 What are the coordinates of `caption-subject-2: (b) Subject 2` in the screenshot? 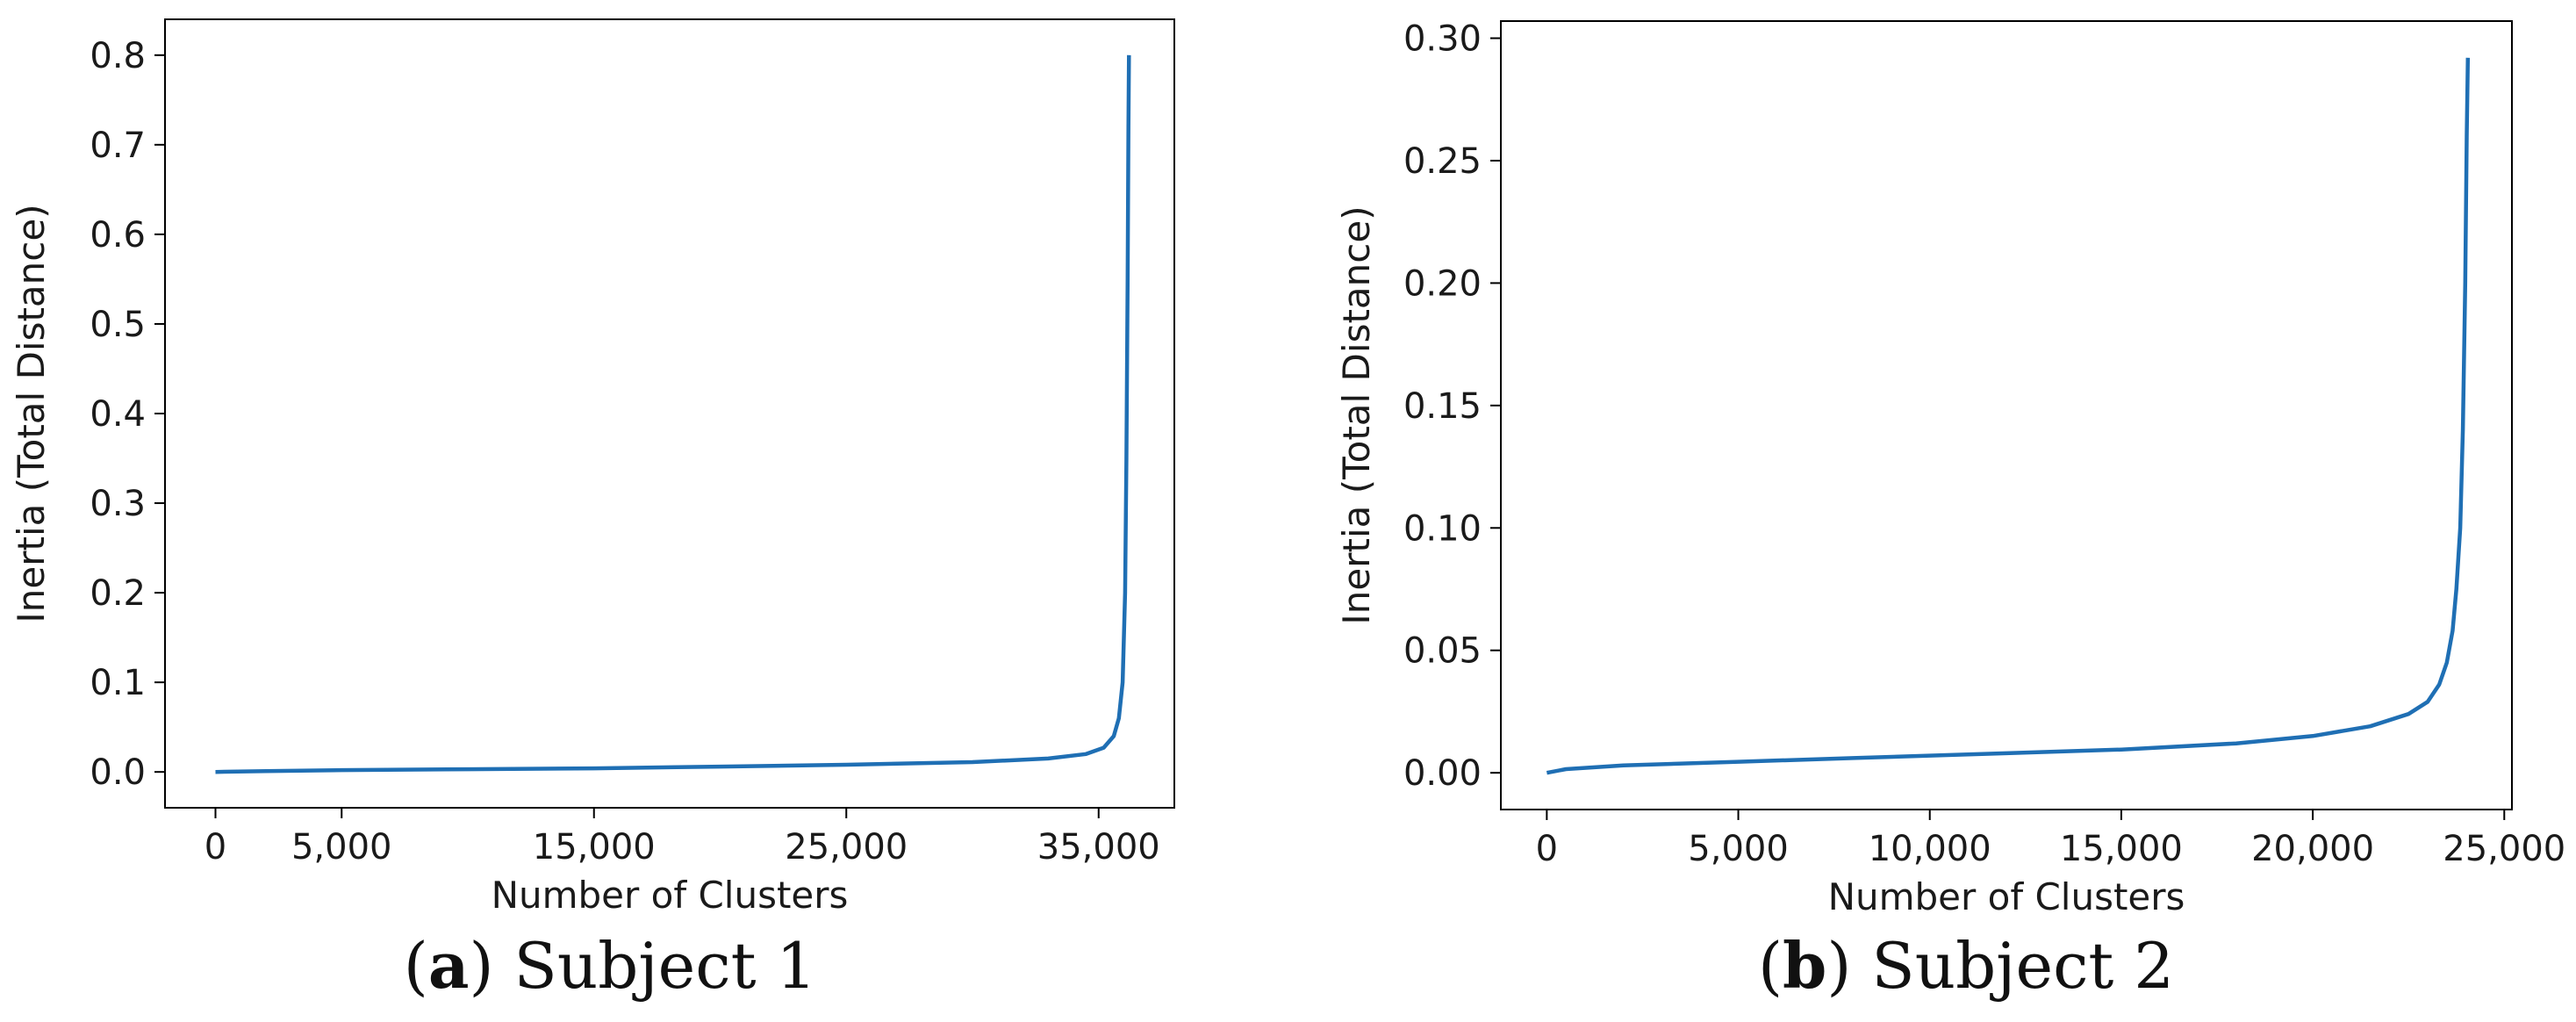 It's located at (1966, 966).